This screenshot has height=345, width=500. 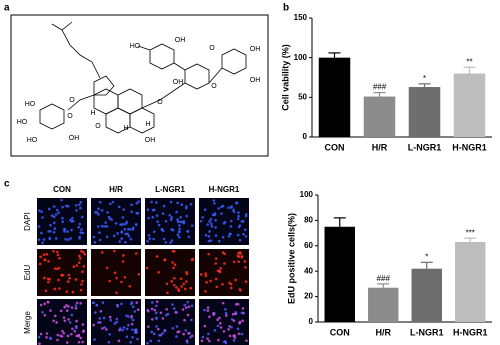 What do you see at coordinates (305, 136) in the screenshot?
I see `y-tick-label: 0` at bounding box center [305, 136].